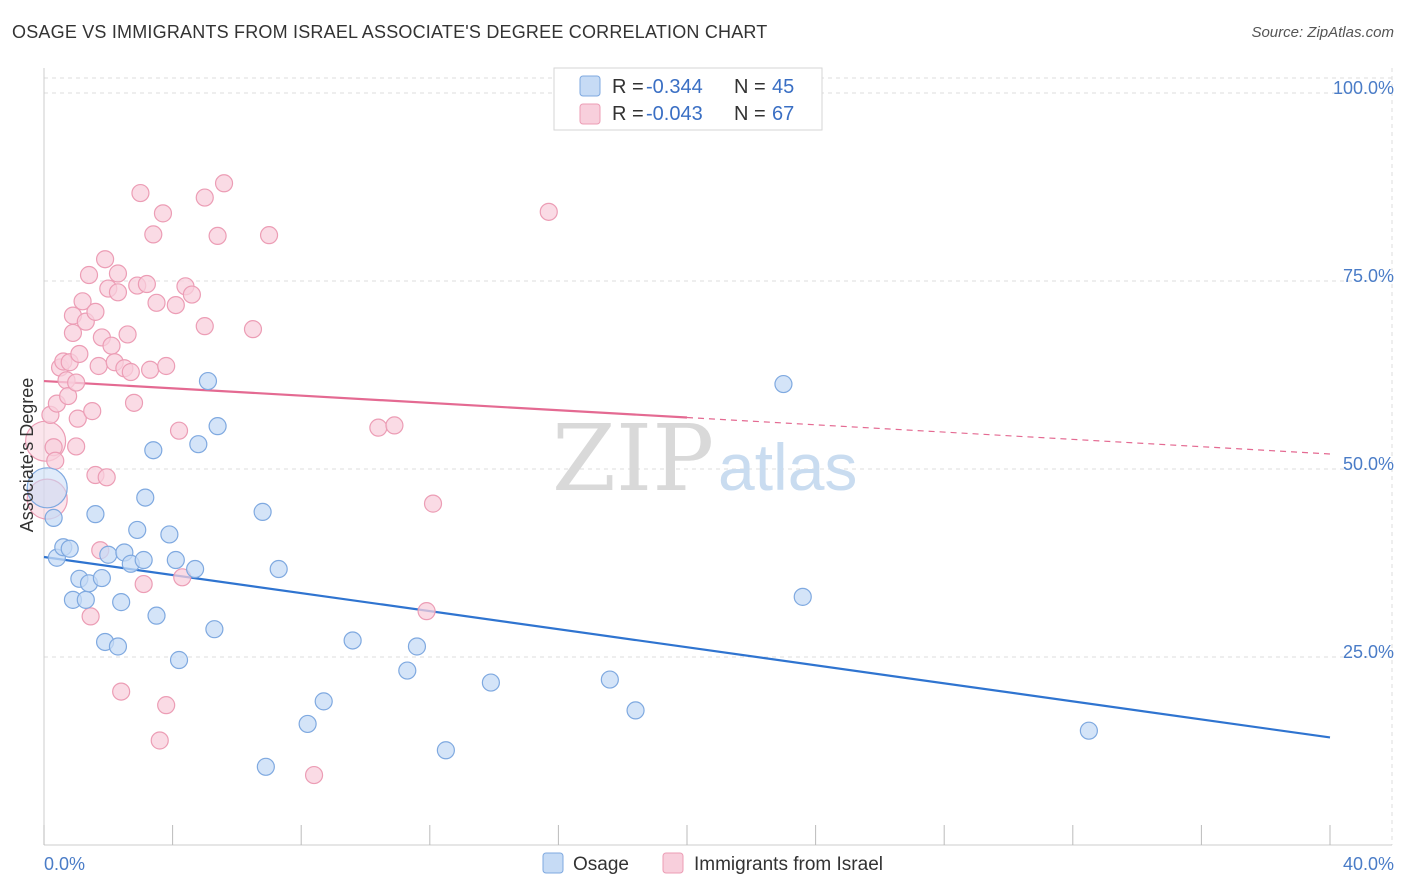 This screenshot has height=892, width=1406. Describe the element at coordinates (628, 87) in the screenshot. I see `legend-r-label-osage: R =` at that location.